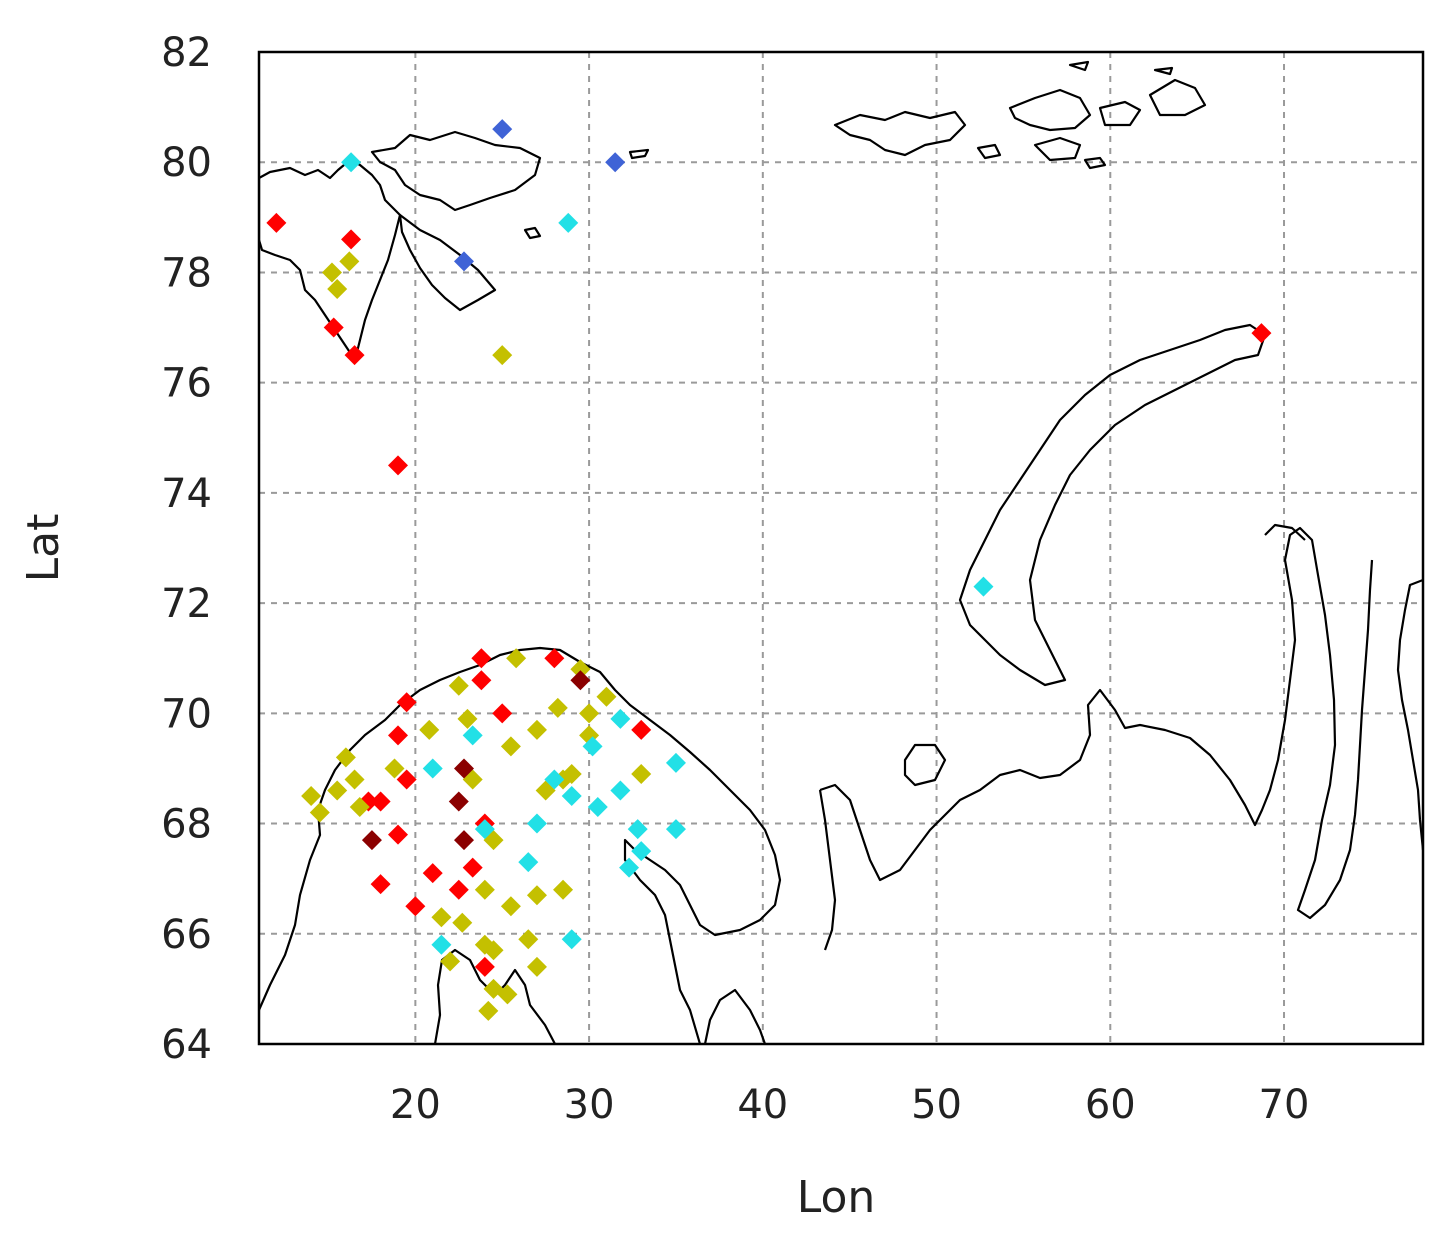 Image resolution: width=1444 pixels, height=1234 pixels. I want to click on y-tick-label: 66, so click(186, 935).